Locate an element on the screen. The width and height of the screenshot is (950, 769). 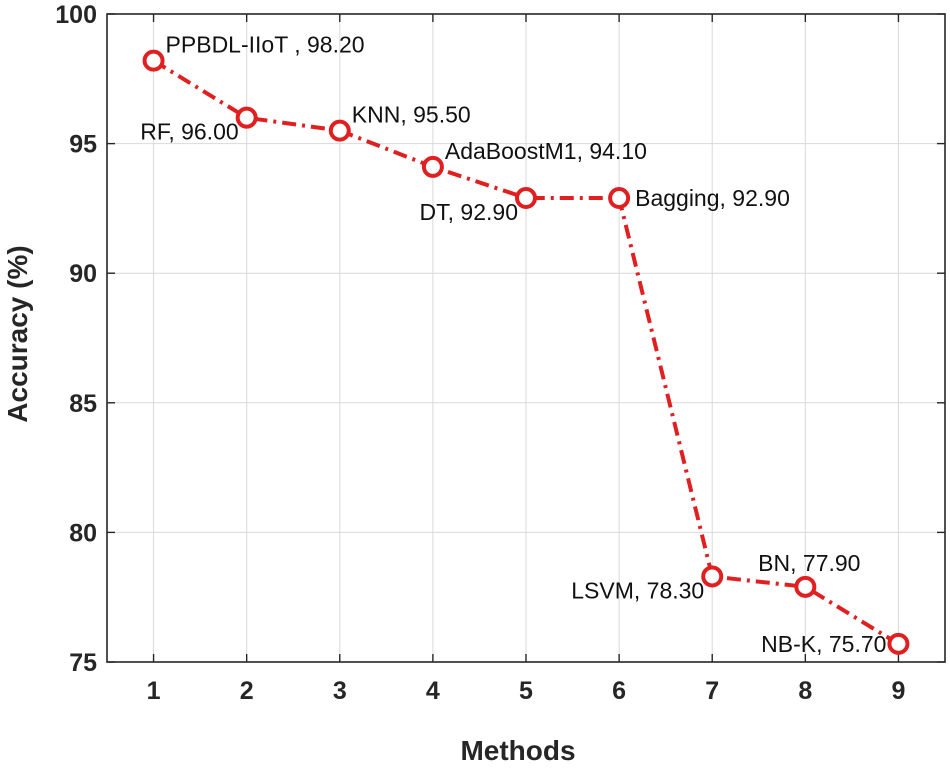
data-label: PPBDL-IIoT , 98.20 is located at coordinates (265, 45).